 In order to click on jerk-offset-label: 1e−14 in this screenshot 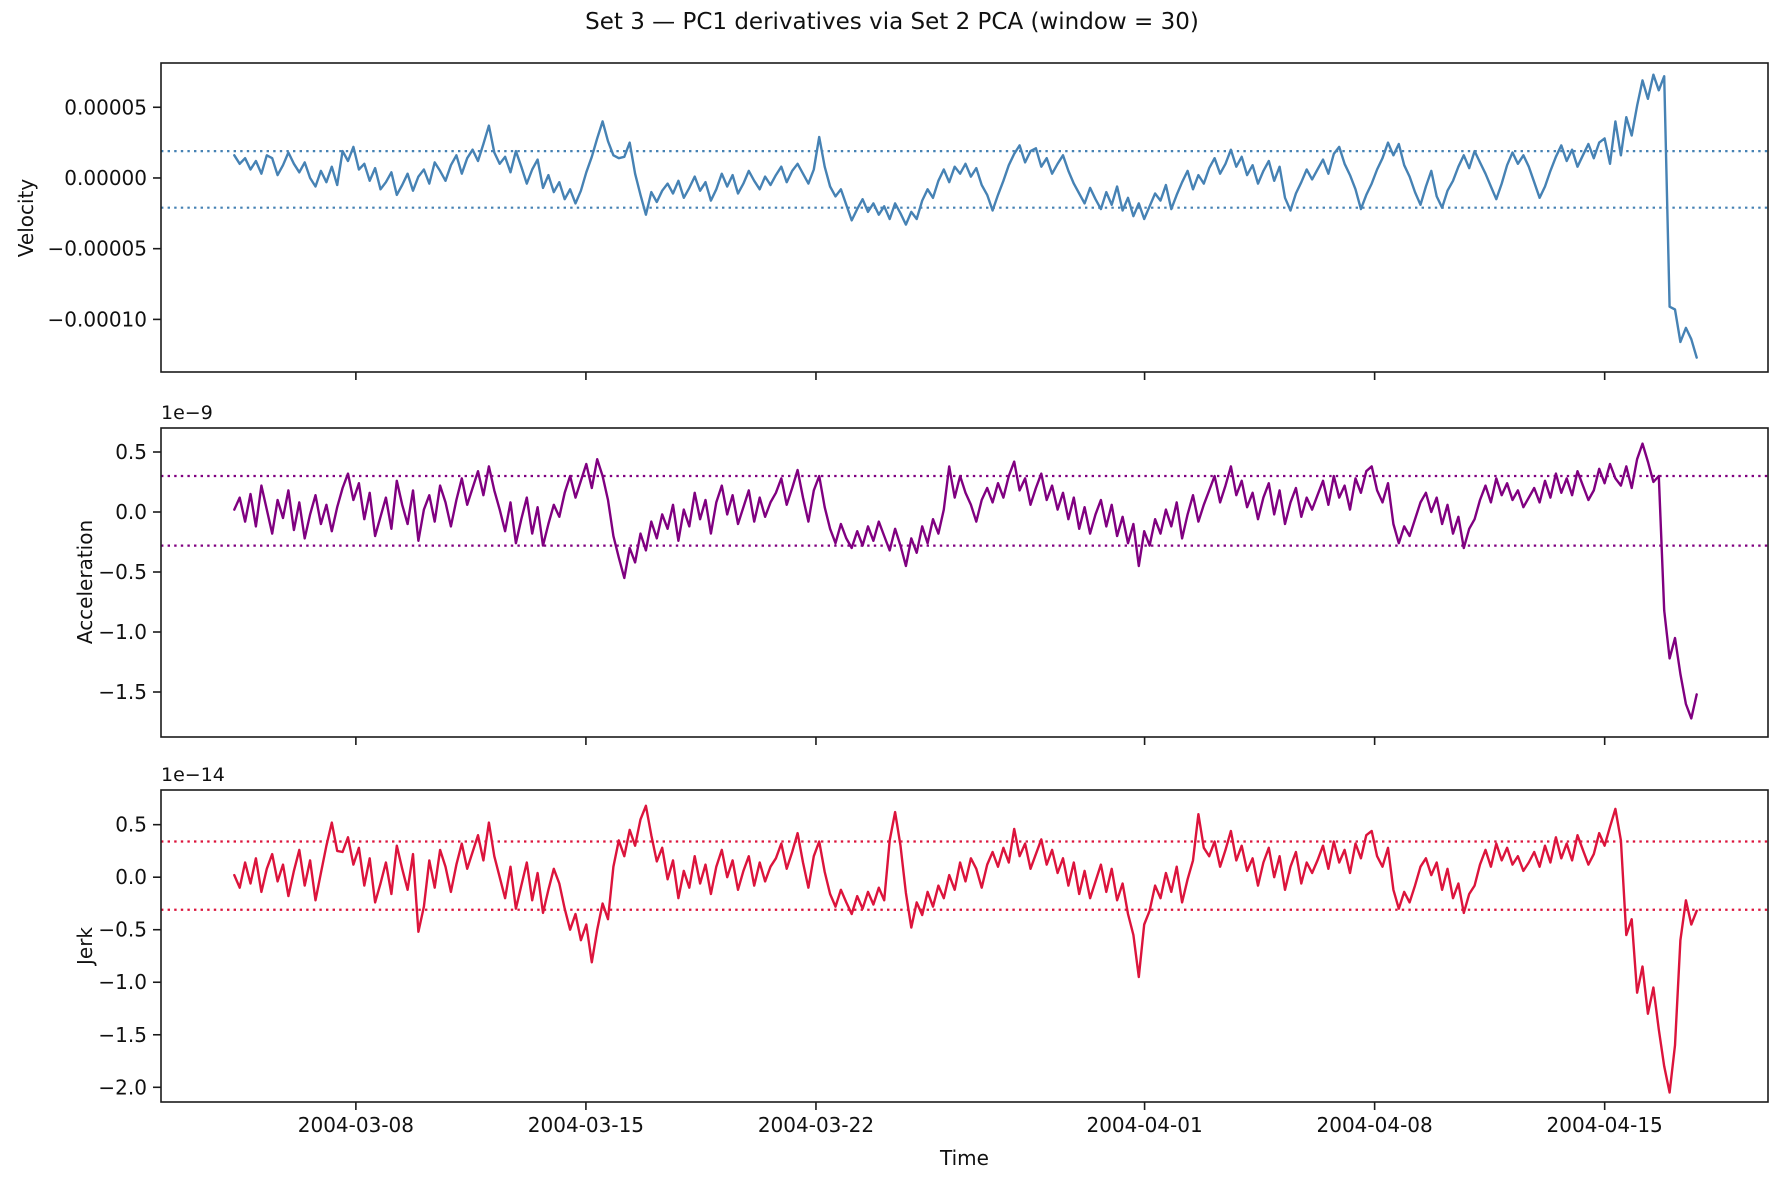, I will do `click(193, 775)`.